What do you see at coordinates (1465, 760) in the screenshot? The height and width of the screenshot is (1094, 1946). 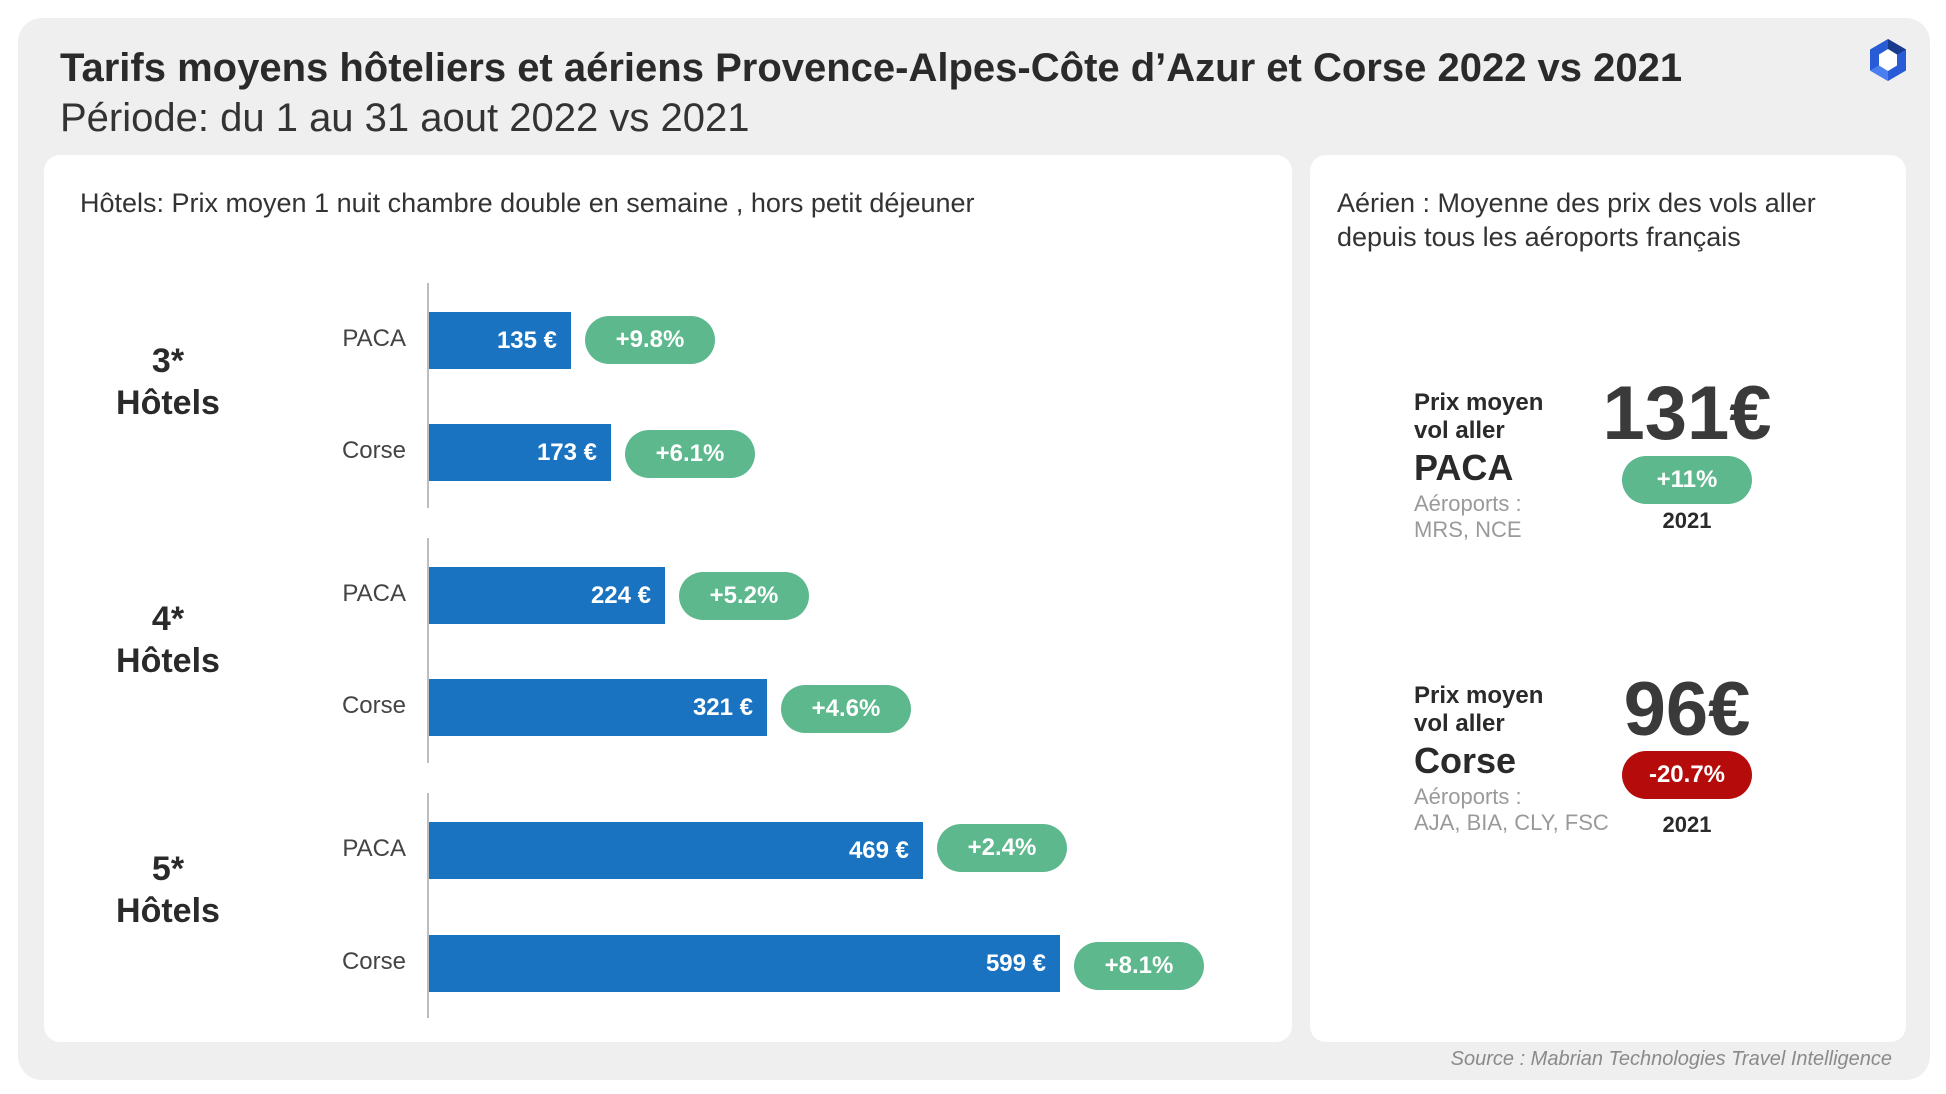 I see `flight-city-corse: Corse` at bounding box center [1465, 760].